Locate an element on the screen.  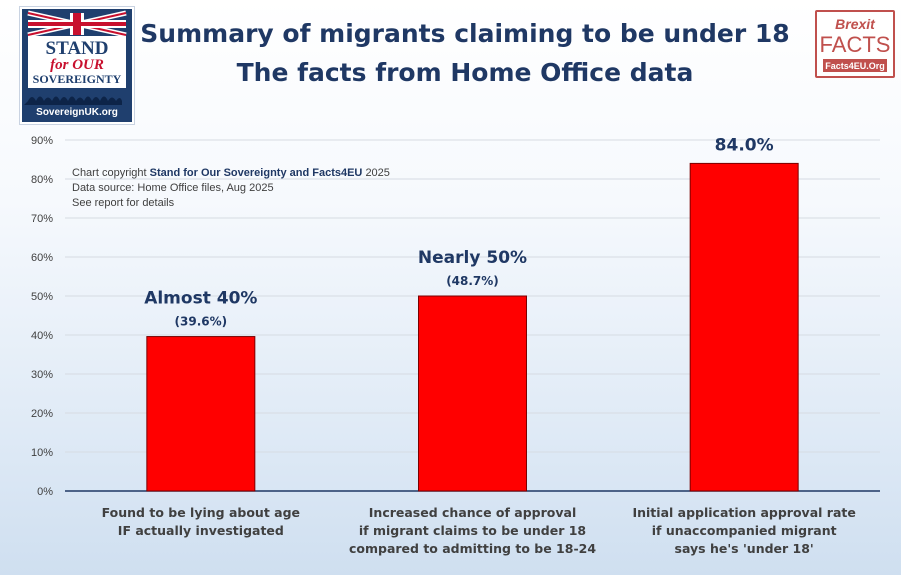
data-source-note: Data source: Home Office files, Aug 2025 is located at coordinates (173, 188).